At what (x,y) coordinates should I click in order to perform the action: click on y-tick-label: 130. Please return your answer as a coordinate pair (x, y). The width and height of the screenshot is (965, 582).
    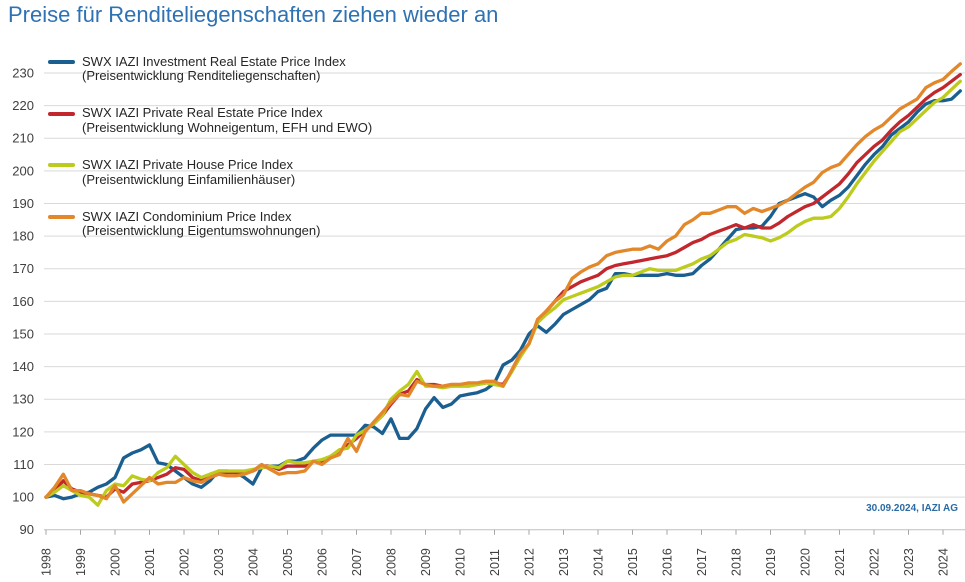
    Looking at the image, I should click on (23, 399).